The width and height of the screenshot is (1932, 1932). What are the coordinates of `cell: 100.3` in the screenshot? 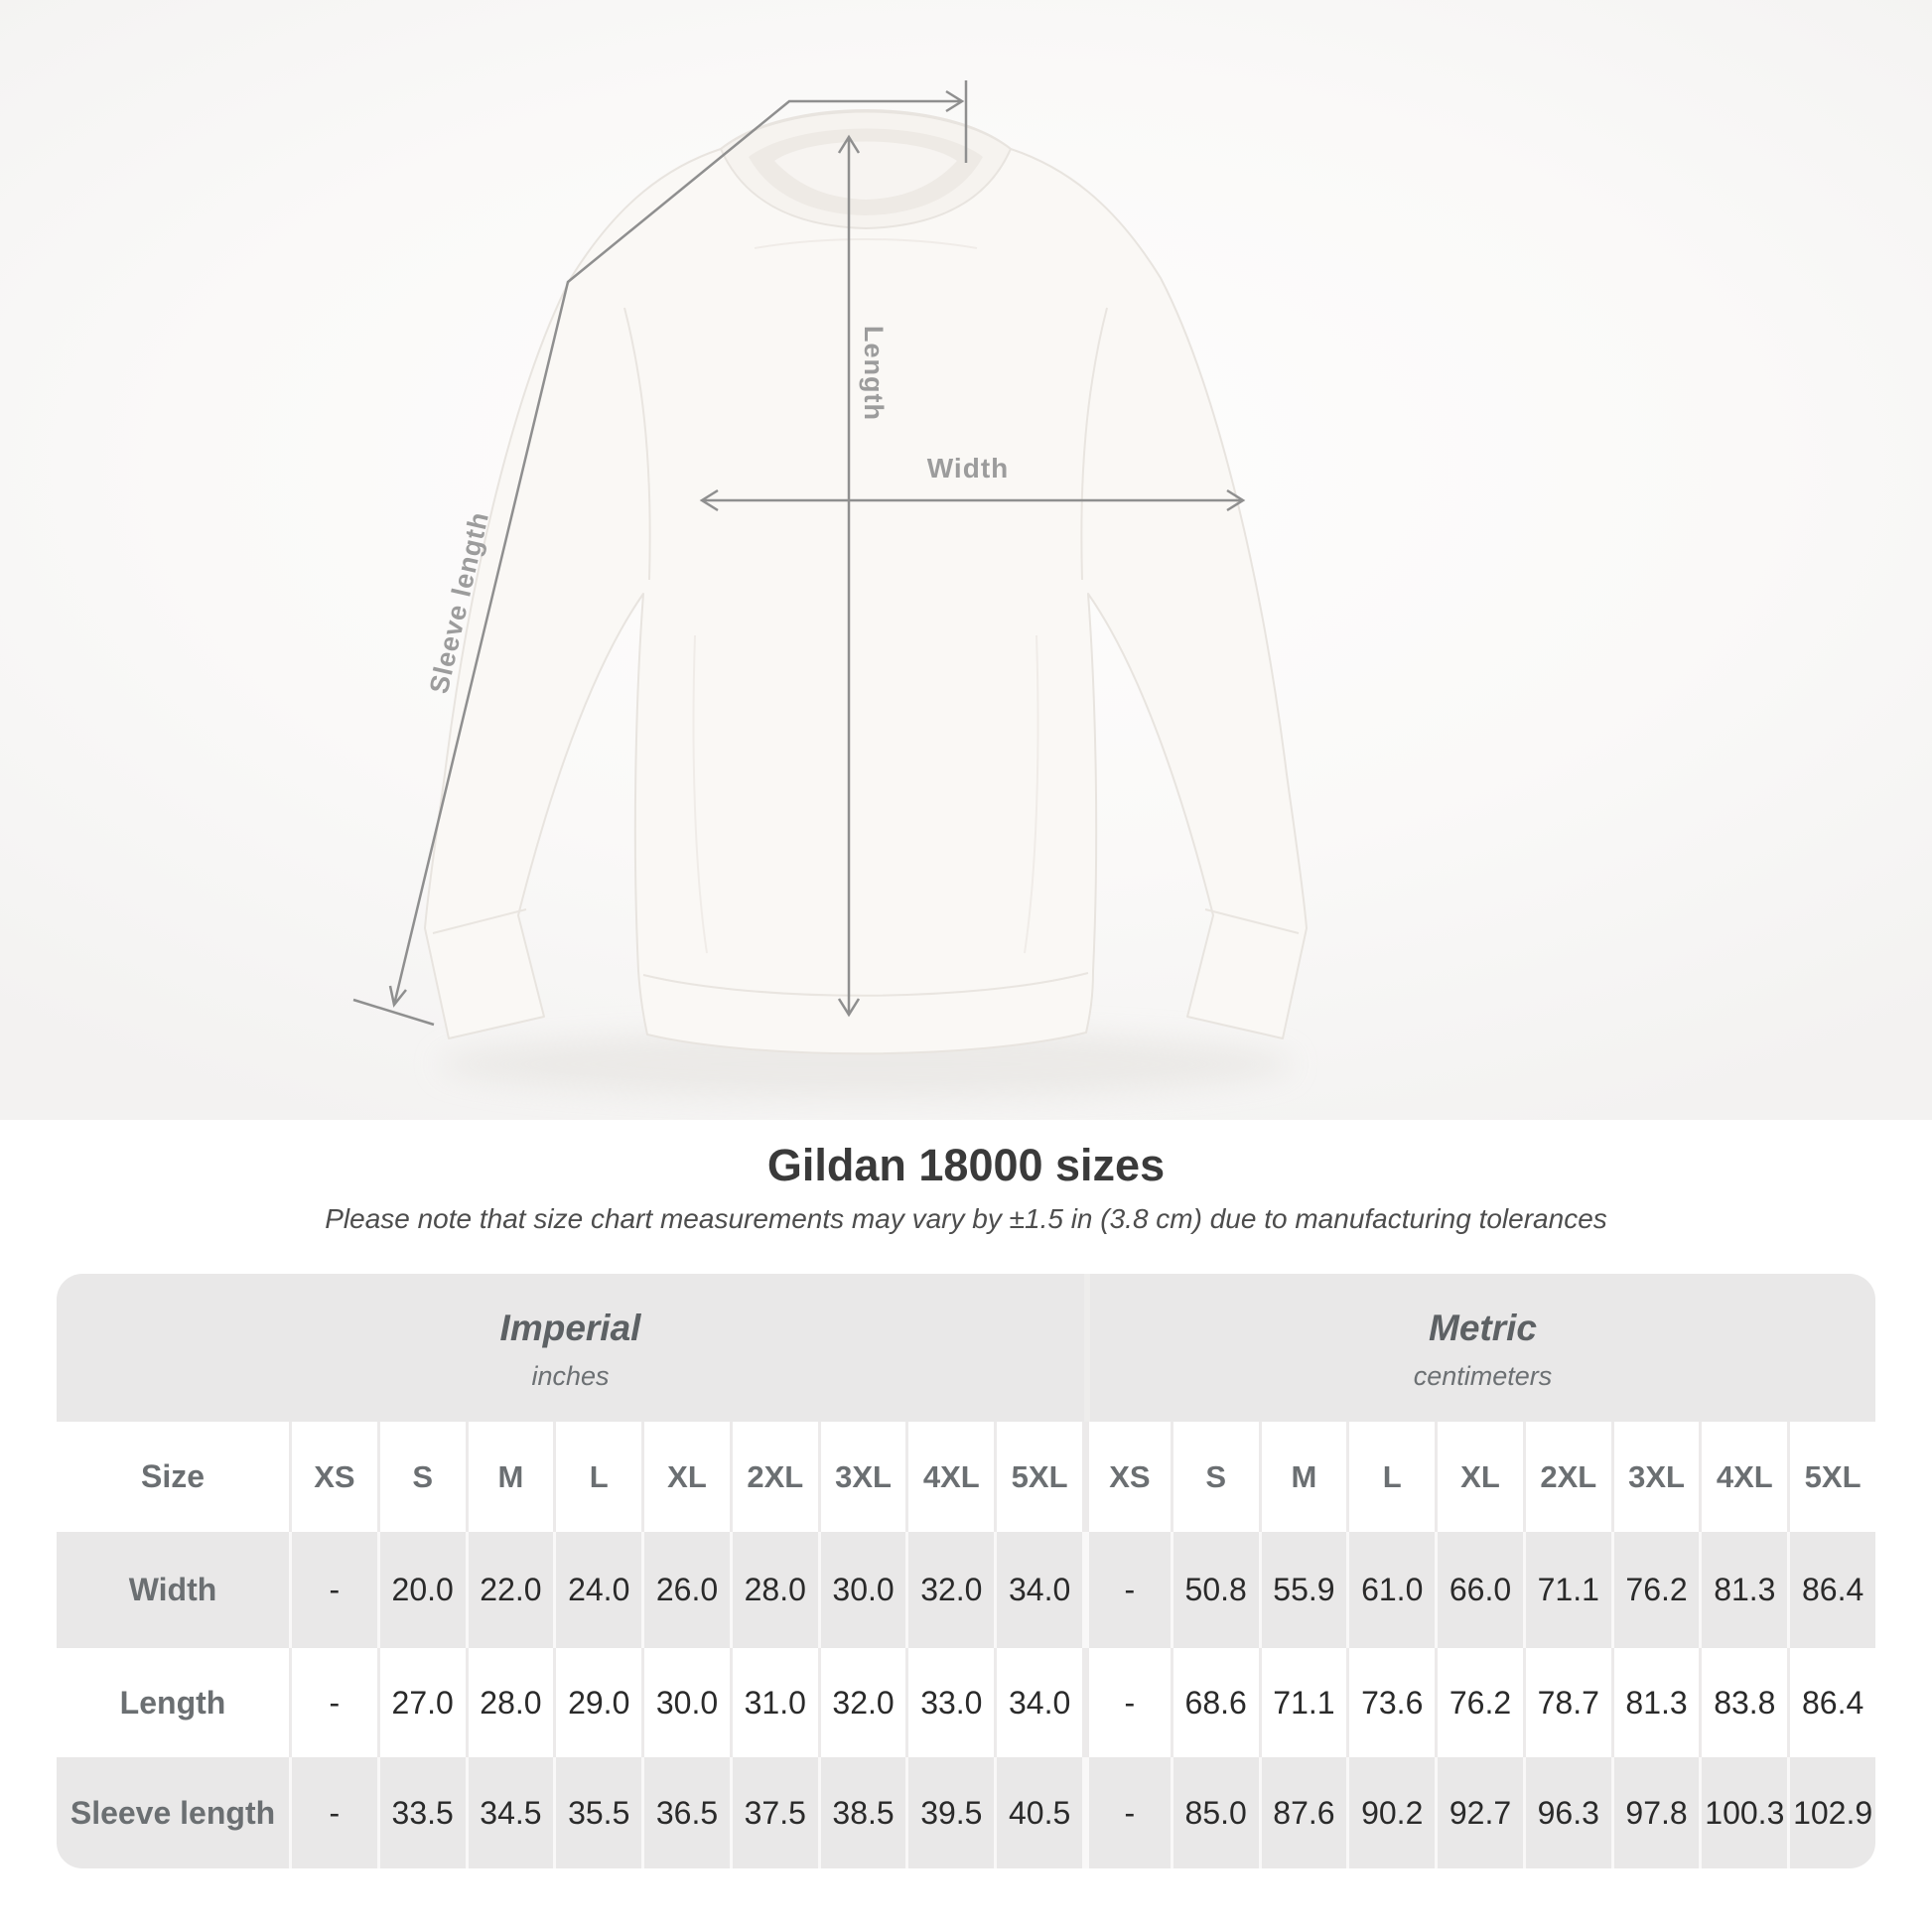 It's located at (1743, 1812).